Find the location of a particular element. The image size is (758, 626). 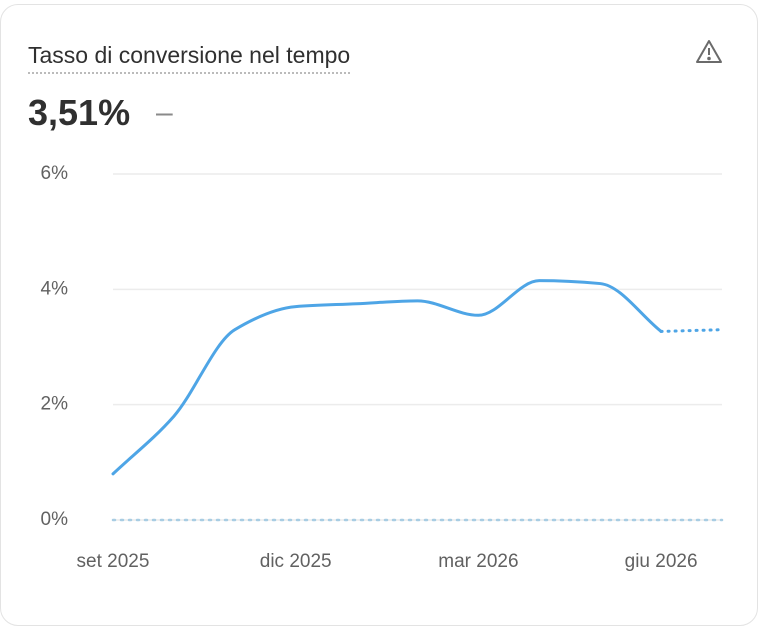

metric-change: – is located at coordinates (164, 112).